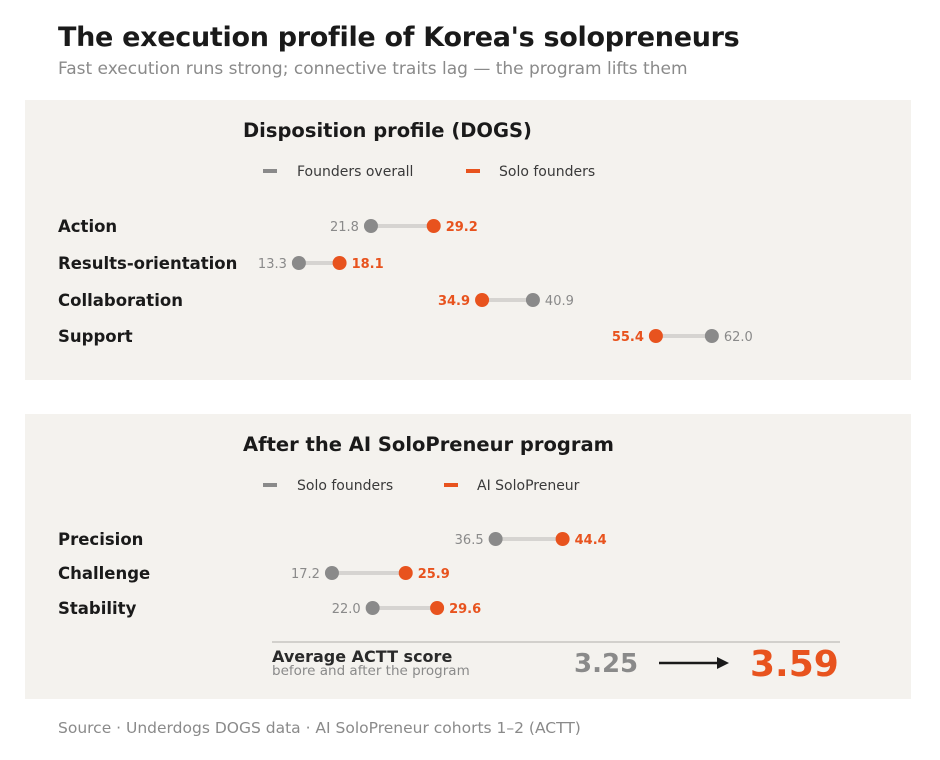 This screenshot has height=760, width=940. Describe the element at coordinates (97, 608) in the screenshot. I see `row-label-stability: Stability` at that location.